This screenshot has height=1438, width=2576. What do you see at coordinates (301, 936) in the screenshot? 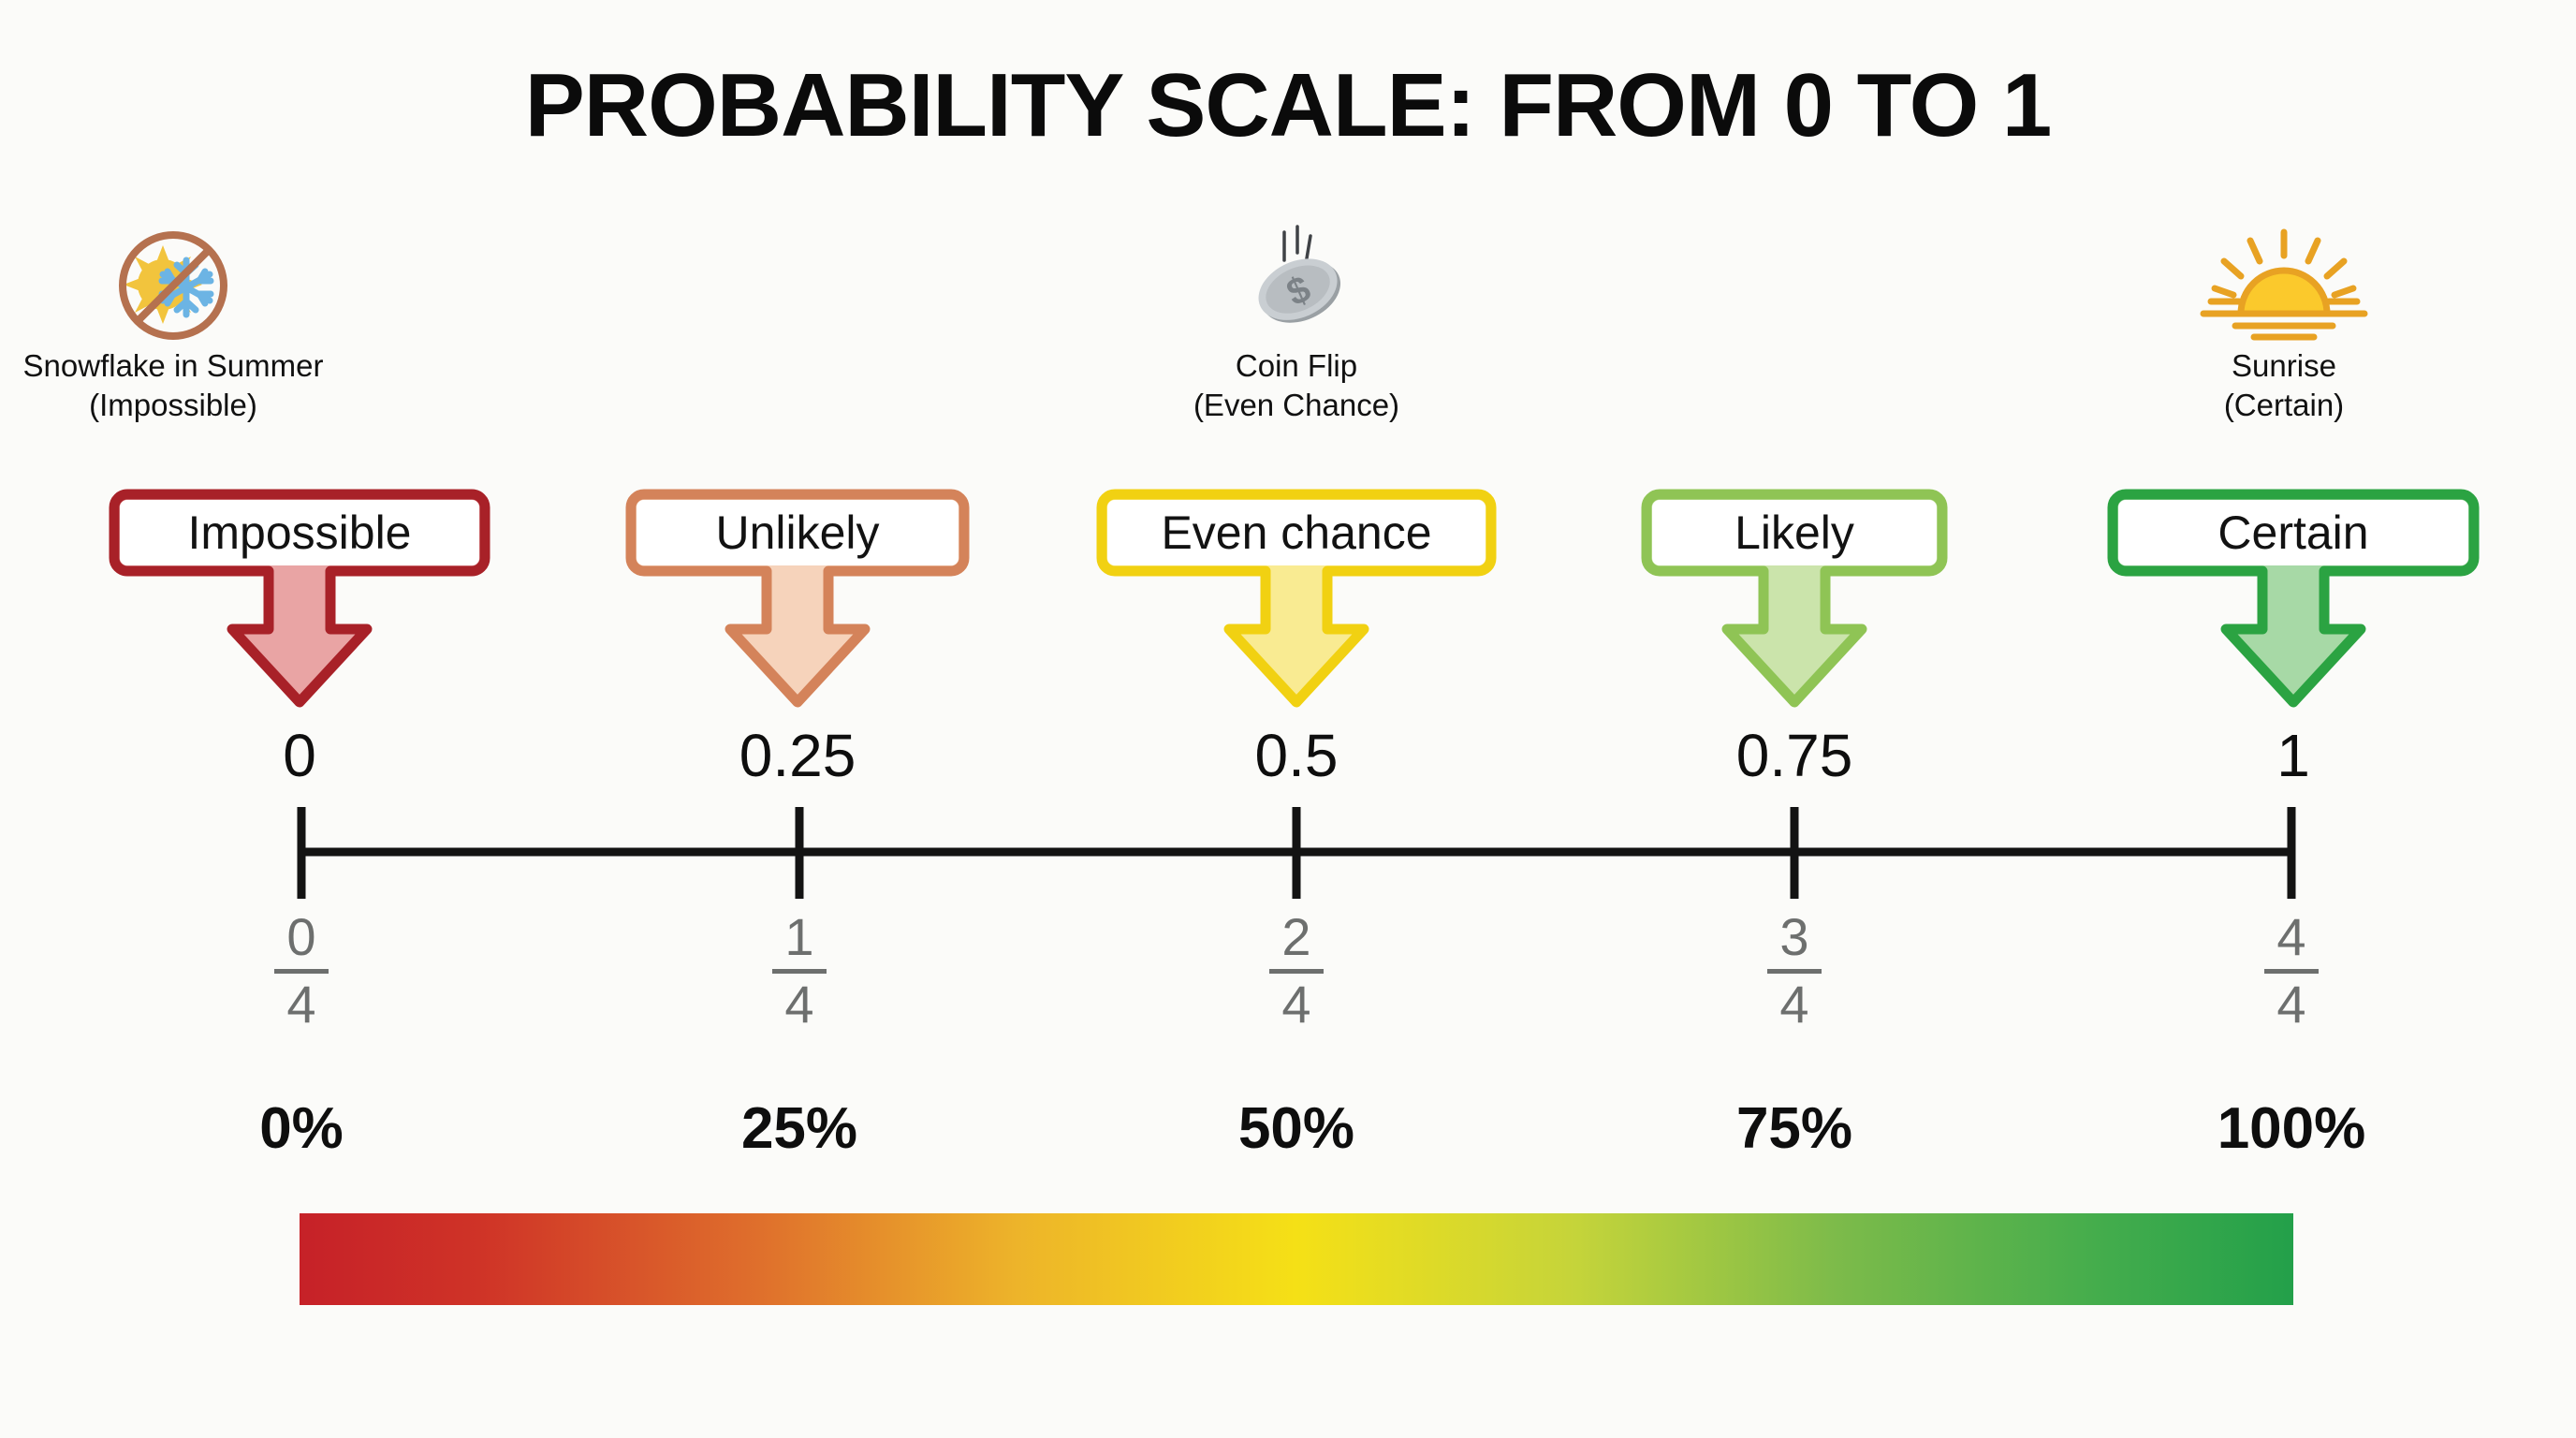
I see `fraction-numerator: 0` at bounding box center [301, 936].